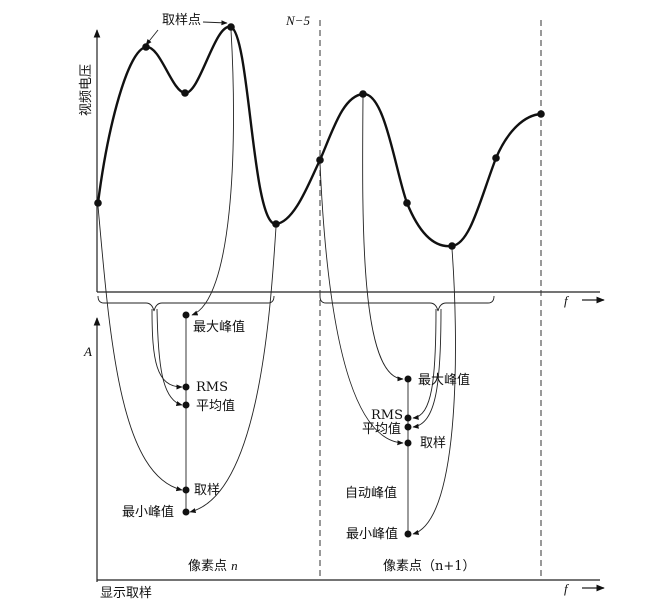 Image resolution: width=661 pixels, height=600 pixels. I want to click on pixel-n-sample-label: 取样, so click(207, 490).